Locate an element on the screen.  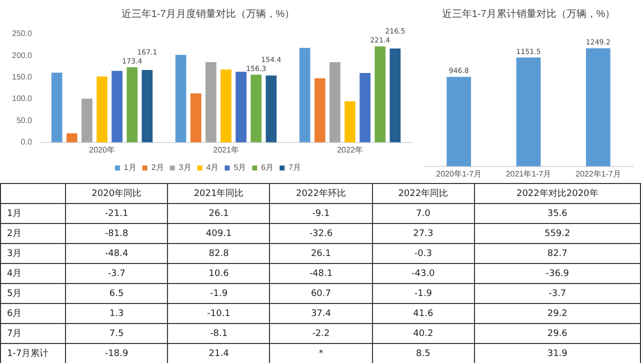
data-label: 7.5 is located at coordinates (117, 334).